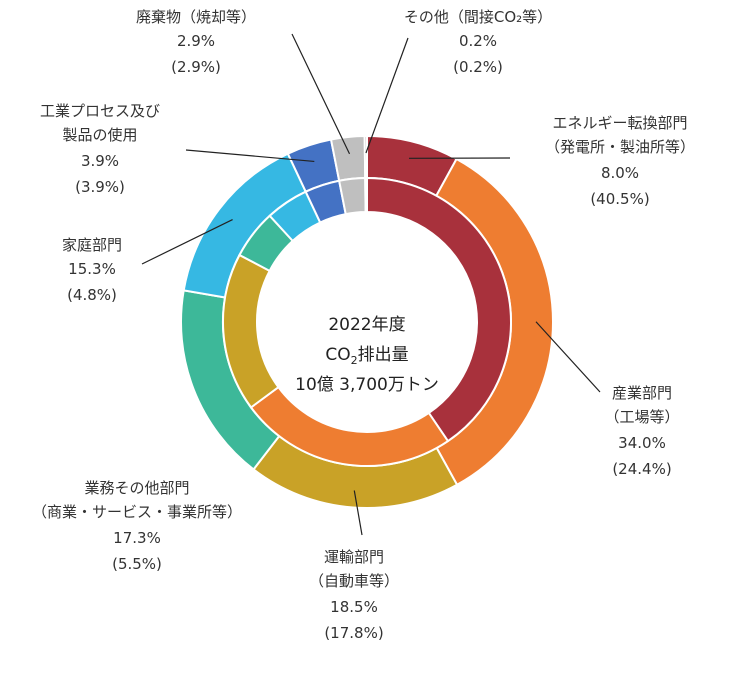  I want to click on category-label-7-line-1: 0.2%, so click(478, 41).